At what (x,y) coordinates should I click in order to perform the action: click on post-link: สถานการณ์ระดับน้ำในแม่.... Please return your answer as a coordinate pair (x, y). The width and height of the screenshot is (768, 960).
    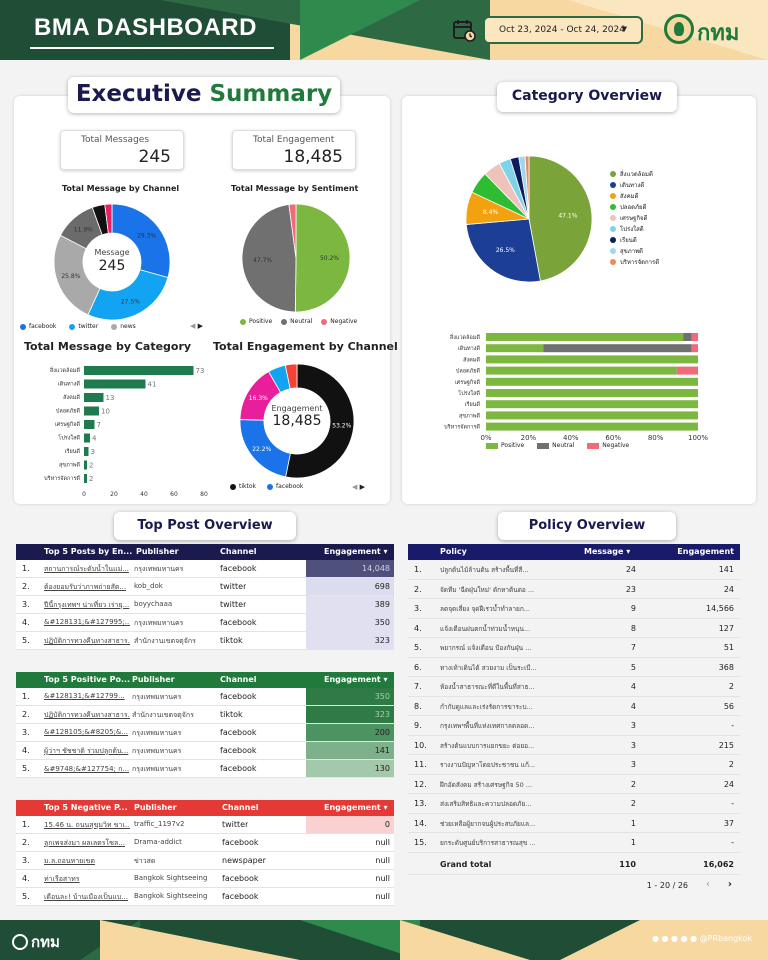
    Looking at the image, I should click on (86, 569).